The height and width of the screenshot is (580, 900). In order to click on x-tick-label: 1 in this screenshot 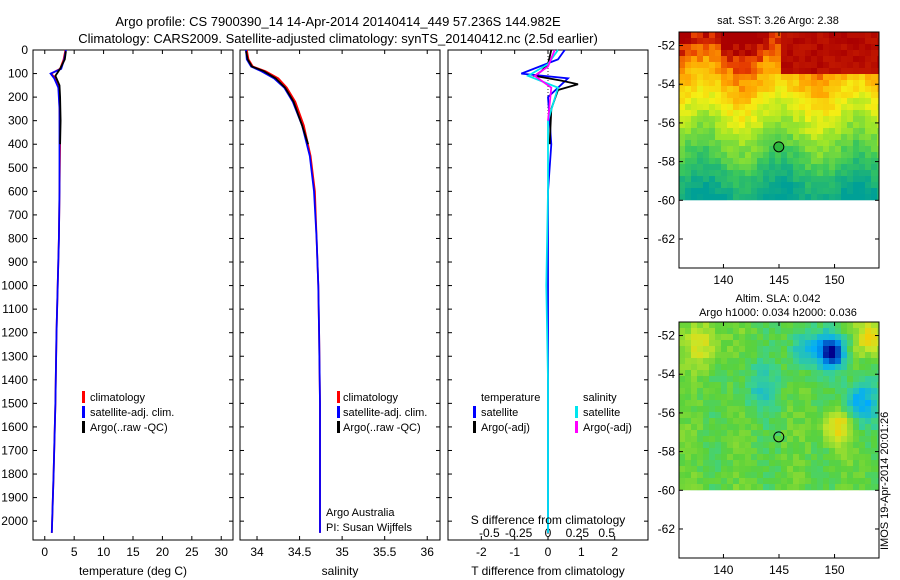, I will do `click(581, 552)`.